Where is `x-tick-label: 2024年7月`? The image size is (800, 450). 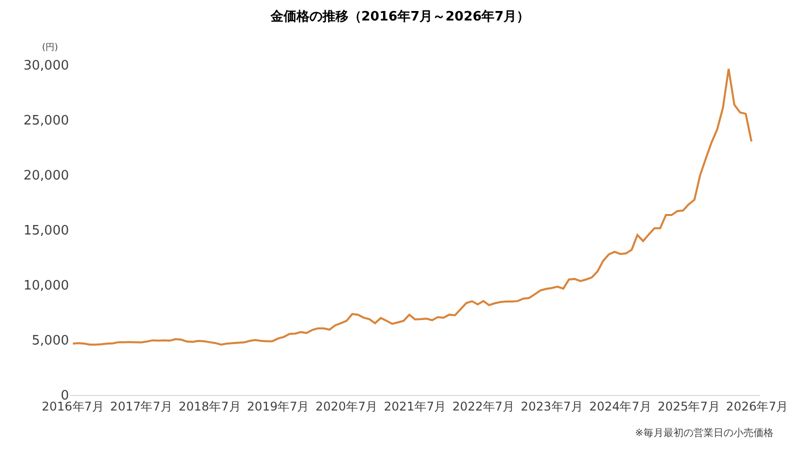 x-tick-label: 2024年7月 is located at coordinates (620, 406).